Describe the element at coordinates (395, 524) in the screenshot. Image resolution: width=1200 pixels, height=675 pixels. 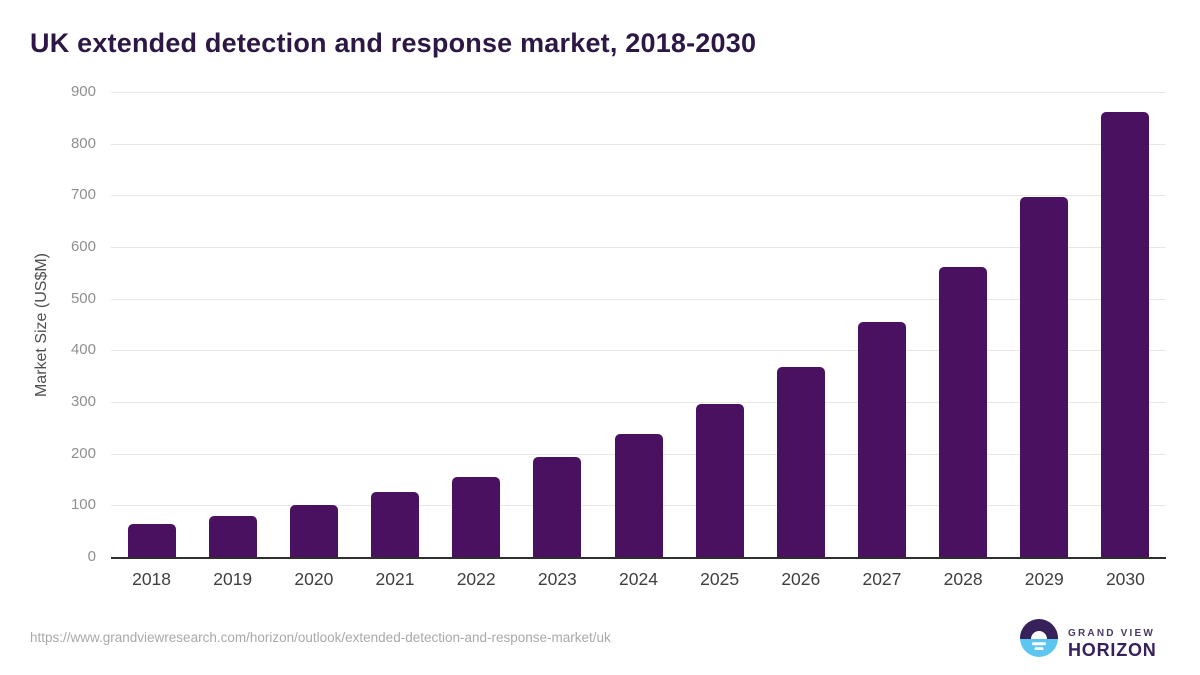
I see `bar-2021` at that location.